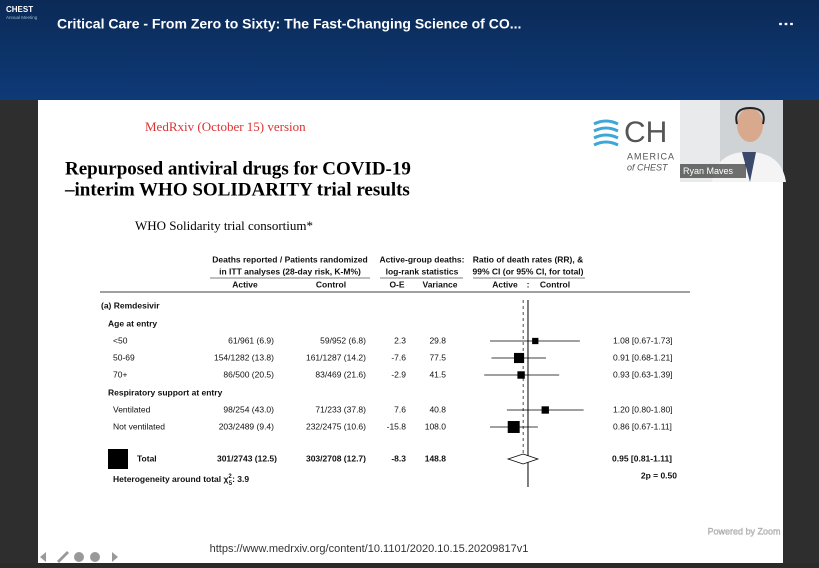 This screenshot has height=568, width=819. Describe the element at coordinates (708, 171) in the screenshot. I see `participant-name: Ryan Maves` at that location.